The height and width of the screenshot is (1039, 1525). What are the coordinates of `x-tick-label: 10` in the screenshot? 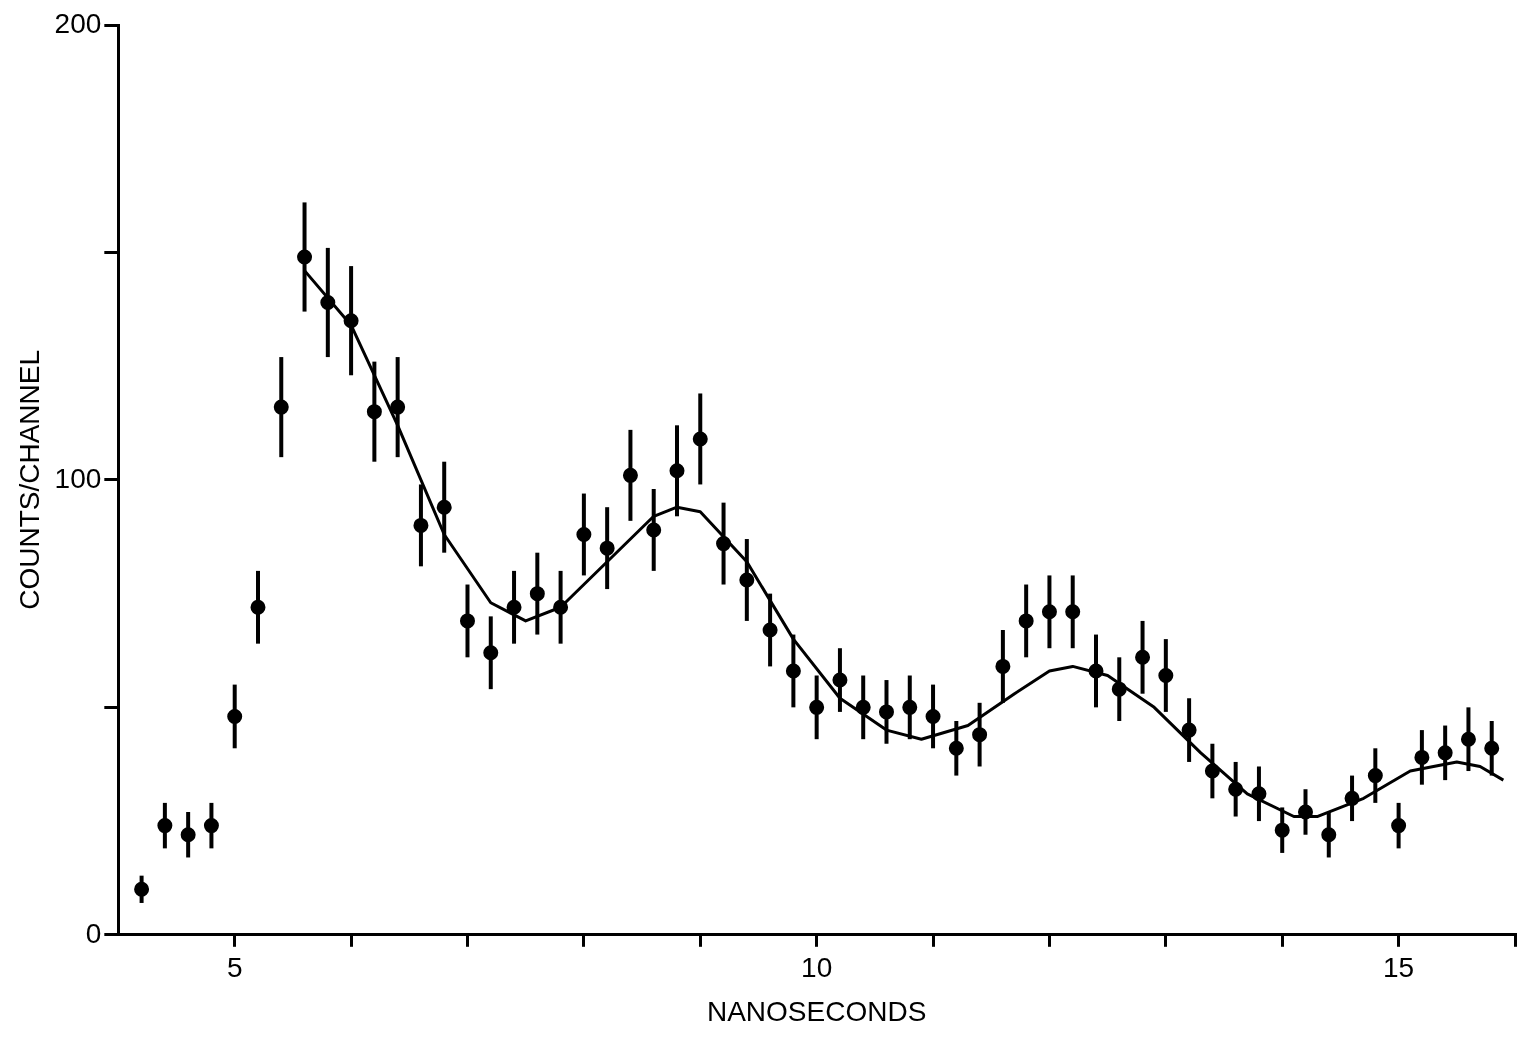 It's located at (817, 968).